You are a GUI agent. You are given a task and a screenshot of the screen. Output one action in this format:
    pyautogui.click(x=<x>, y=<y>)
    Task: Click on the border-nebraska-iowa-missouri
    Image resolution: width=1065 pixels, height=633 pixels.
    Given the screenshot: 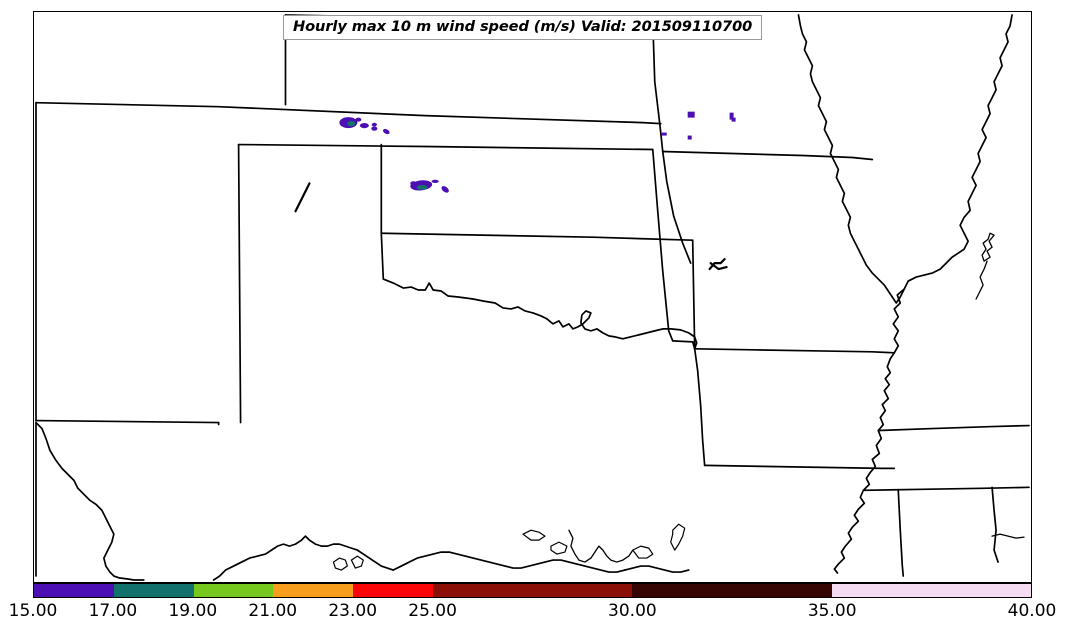 What is the action you would take?
    pyautogui.click(x=657, y=86)
    